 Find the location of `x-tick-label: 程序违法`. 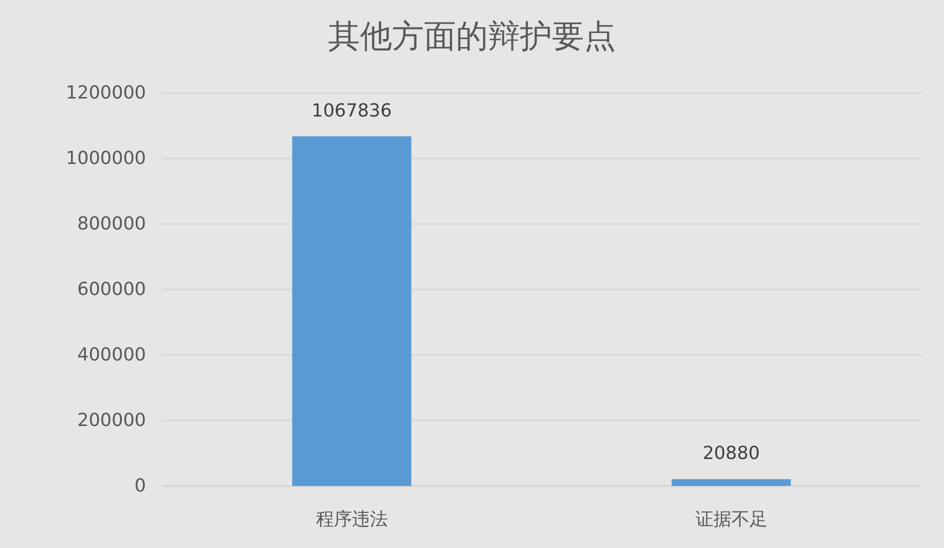

x-tick-label: 程序违法 is located at coordinates (352, 519).